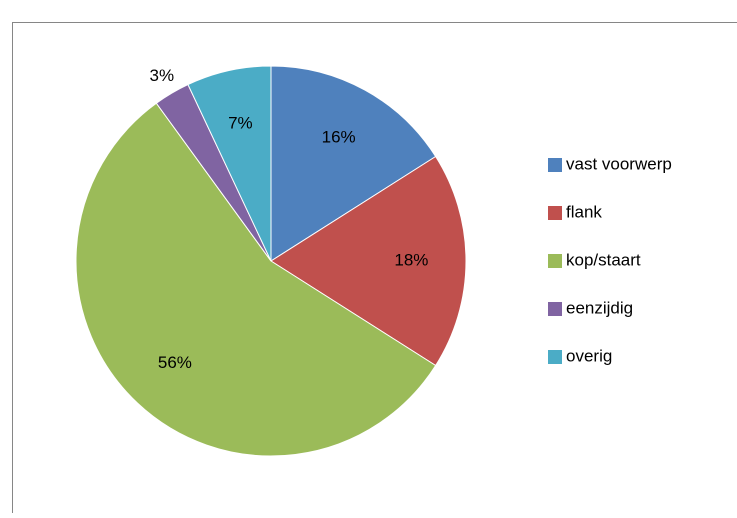 The width and height of the screenshot is (737, 518). What do you see at coordinates (619, 163) in the screenshot?
I see `legend-label: vast voorwerp` at bounding box center [619, 163].